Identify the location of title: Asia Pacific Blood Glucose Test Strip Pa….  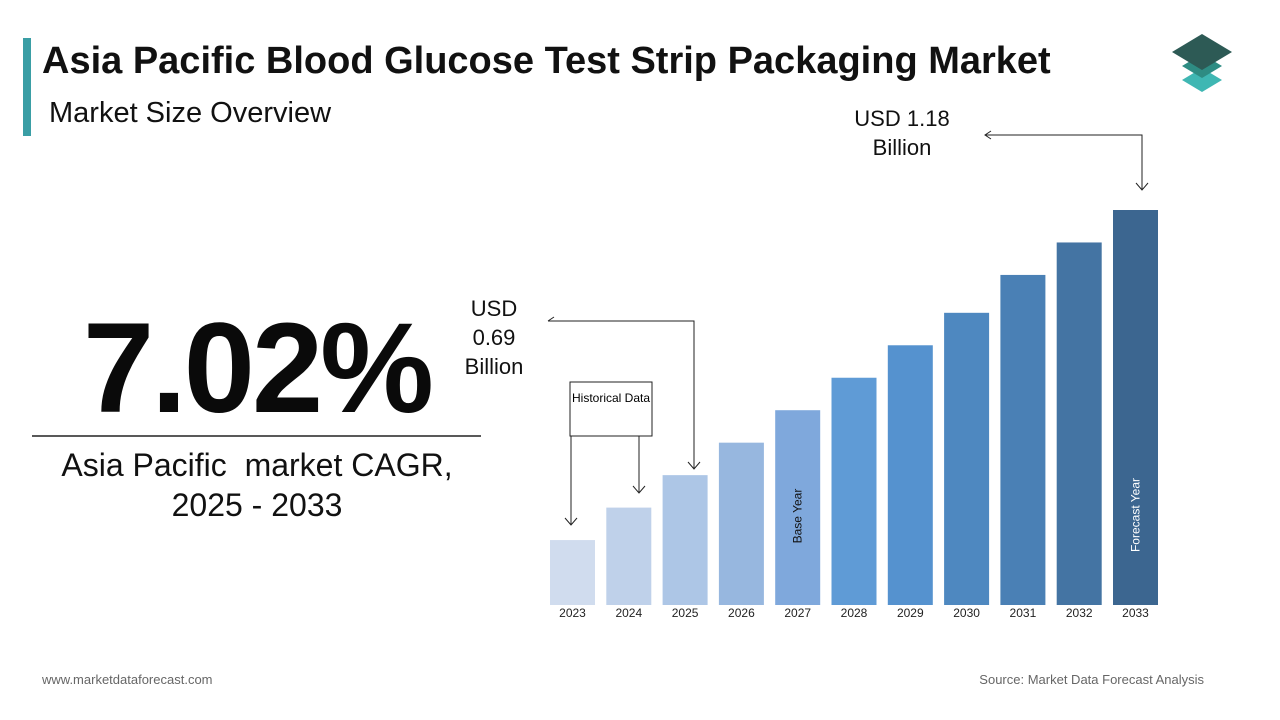
(546, 61).